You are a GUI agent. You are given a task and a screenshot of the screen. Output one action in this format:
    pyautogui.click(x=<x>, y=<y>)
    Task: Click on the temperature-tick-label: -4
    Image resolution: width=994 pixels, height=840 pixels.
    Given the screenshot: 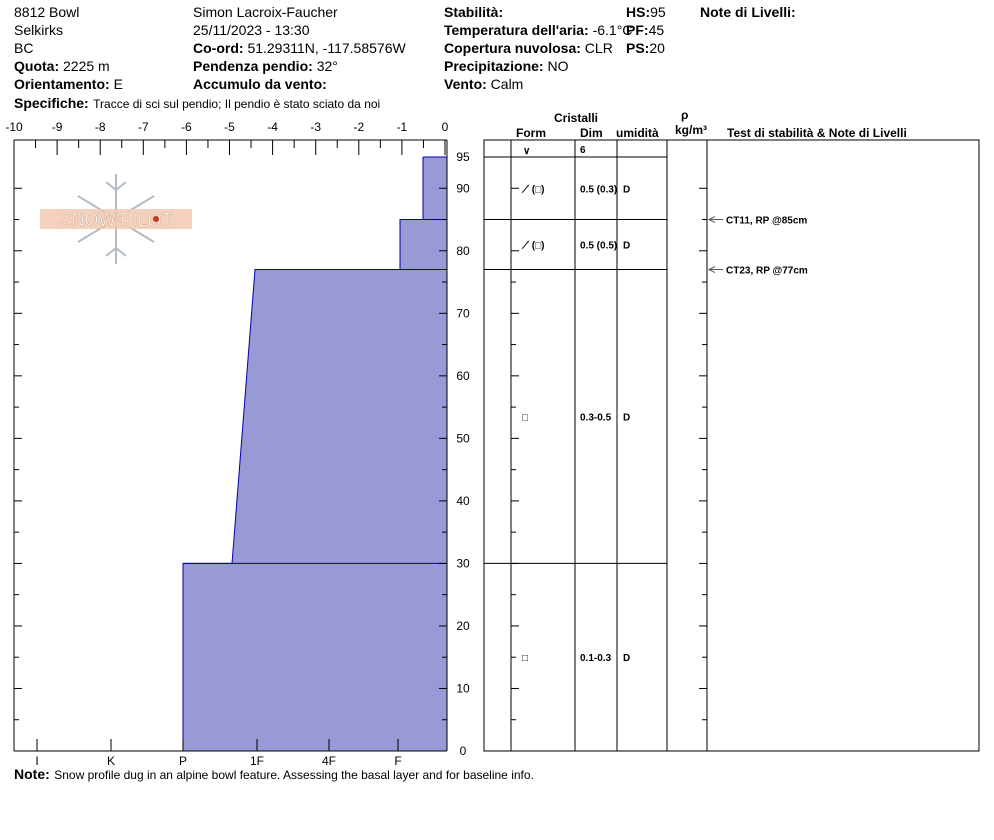 What is the action you would take?
    pyautogui.click(x=272, y=127)
    